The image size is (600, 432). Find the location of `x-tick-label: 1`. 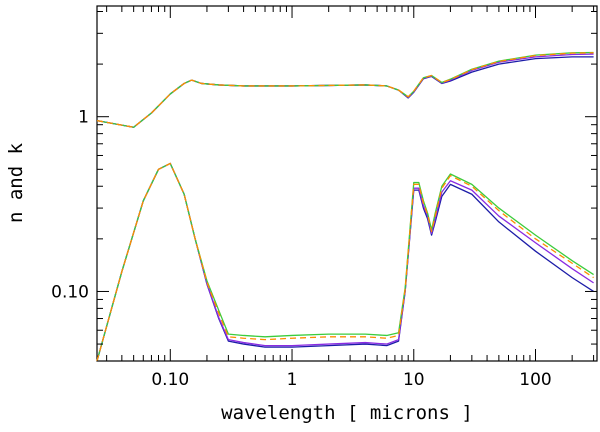

x-tick-label: 1 is located at coordinates (292, 380).